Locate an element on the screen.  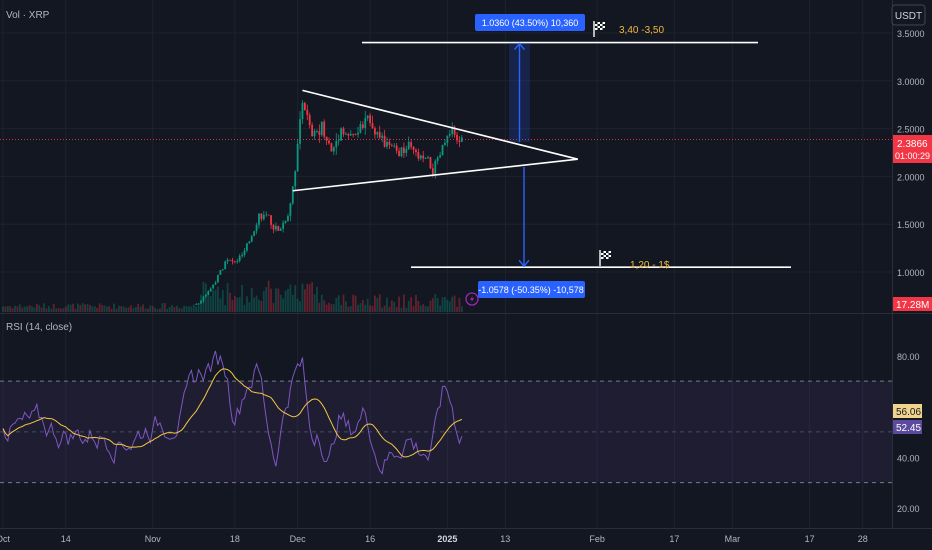
rsi-current-value: 52.45 is located at coordinates (908, 428).